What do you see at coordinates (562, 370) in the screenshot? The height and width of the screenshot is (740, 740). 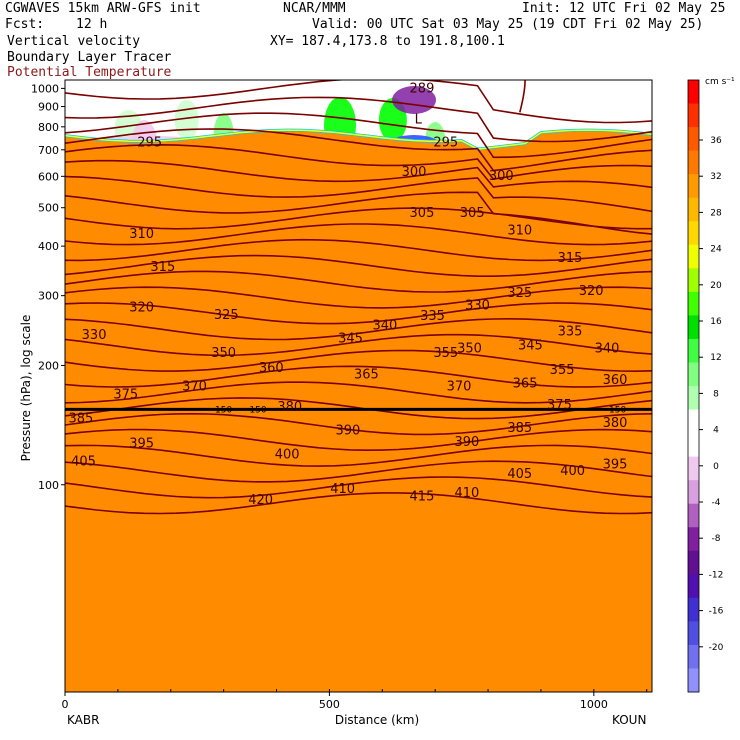 I see `theta-label: 355` at bounding box center [562, 370].